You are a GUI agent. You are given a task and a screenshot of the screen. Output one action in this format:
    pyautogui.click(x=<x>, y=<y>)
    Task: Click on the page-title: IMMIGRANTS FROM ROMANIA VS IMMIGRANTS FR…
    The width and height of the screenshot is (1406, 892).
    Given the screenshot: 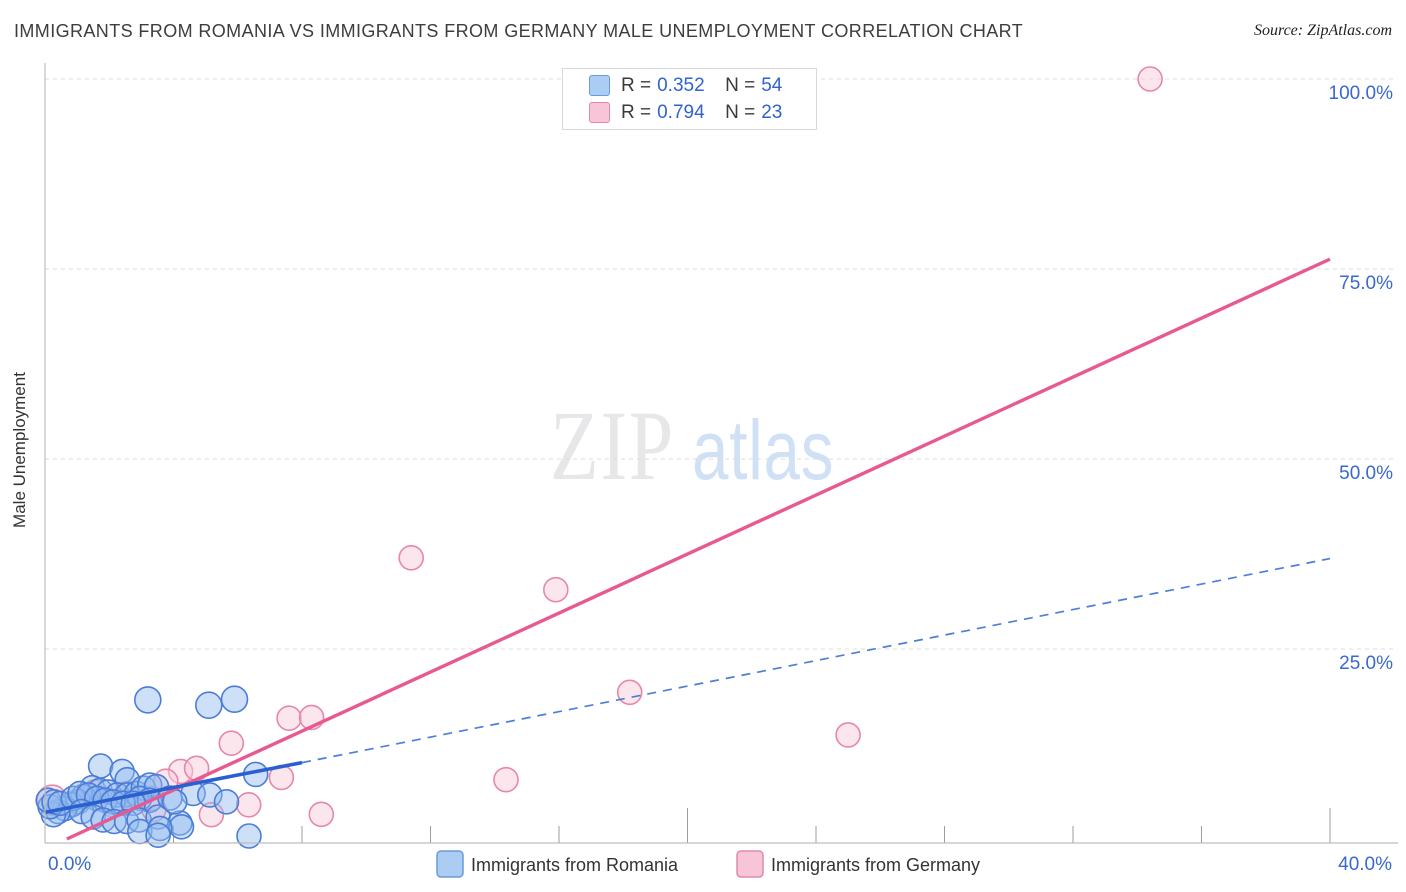 What is the action you would take?
    pyautogui.click(x=519, y=31)
    